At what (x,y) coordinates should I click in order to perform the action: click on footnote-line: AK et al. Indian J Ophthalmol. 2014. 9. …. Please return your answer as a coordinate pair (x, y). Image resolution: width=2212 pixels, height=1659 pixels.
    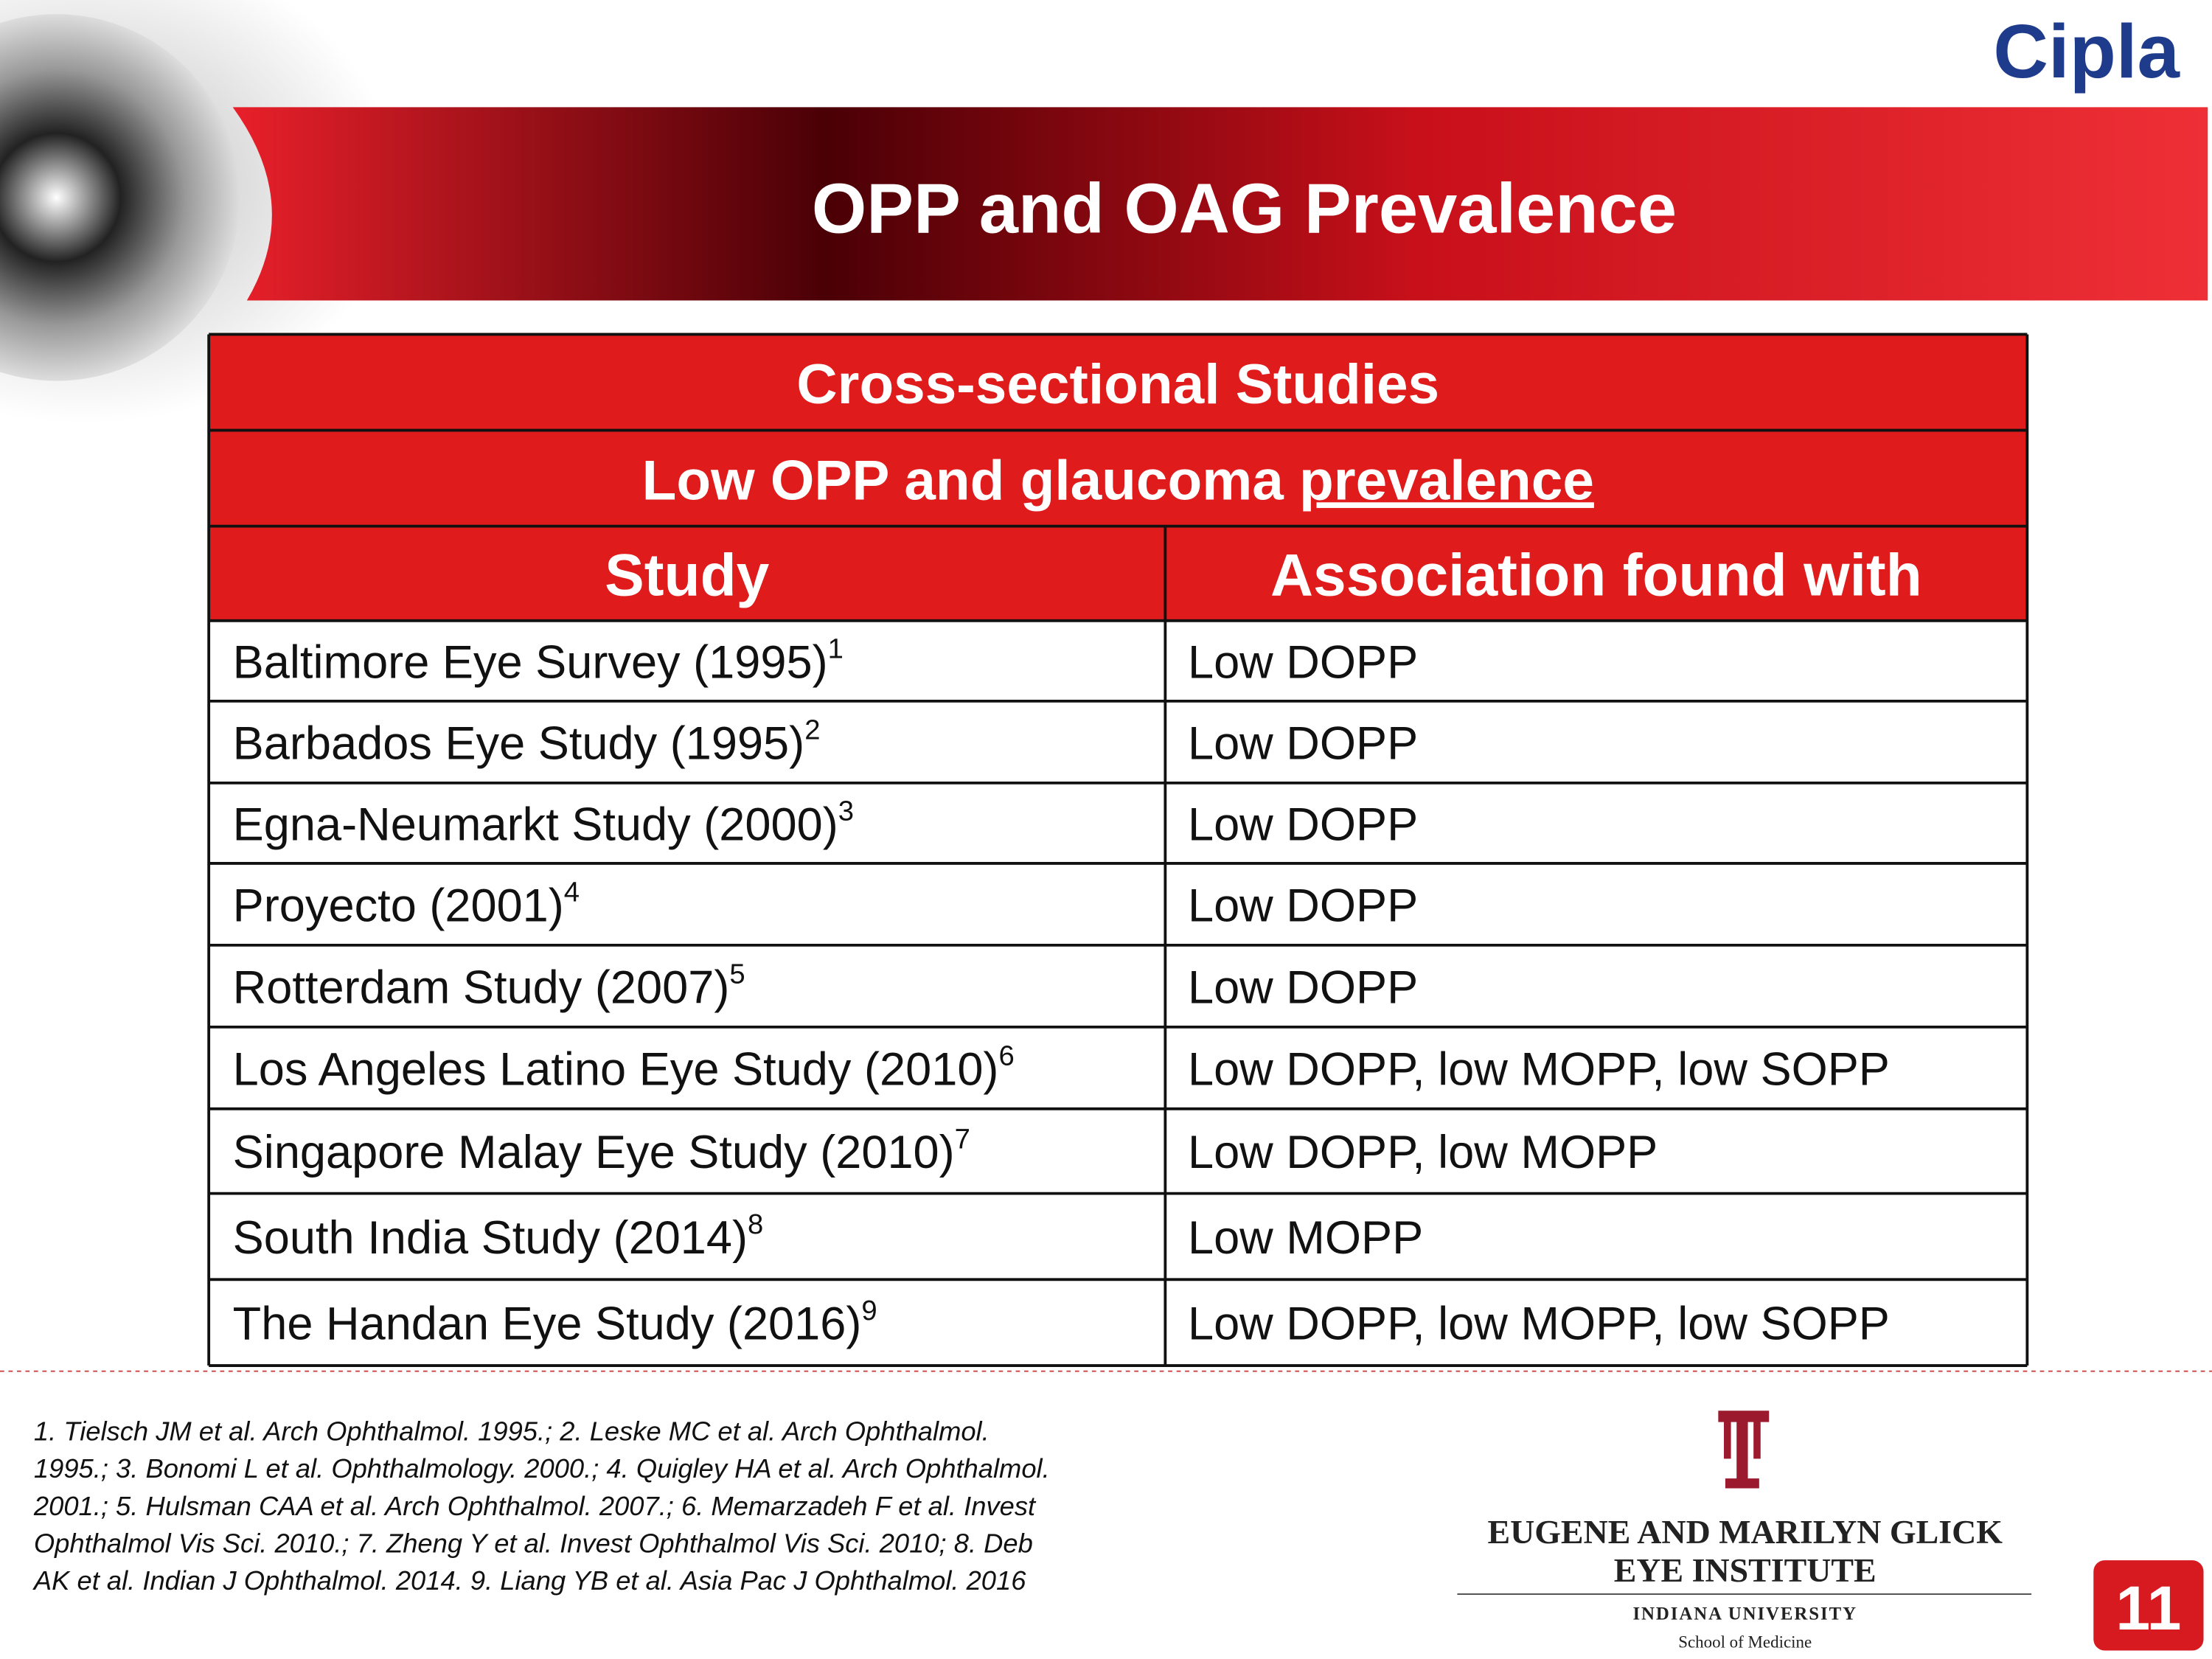
    Looking at the image, I should click on (529, 1580).